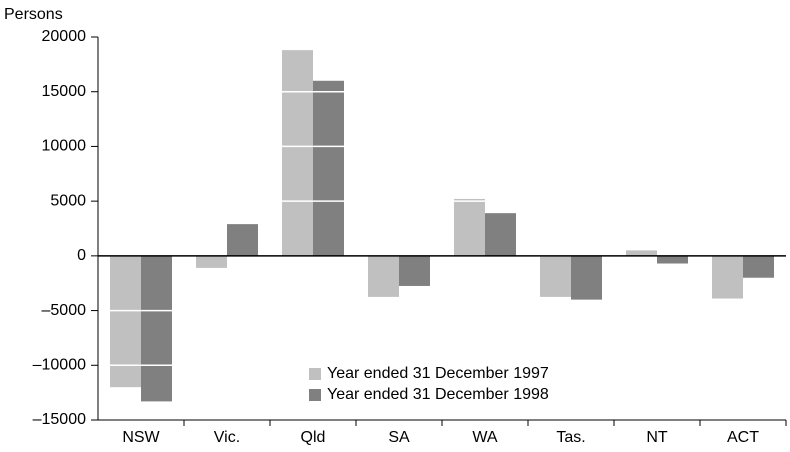 The image size is (790, 452). Describe the element at coordinates (59, 419) in the screenshot. I see `y-tick-label: –15000` at that location.